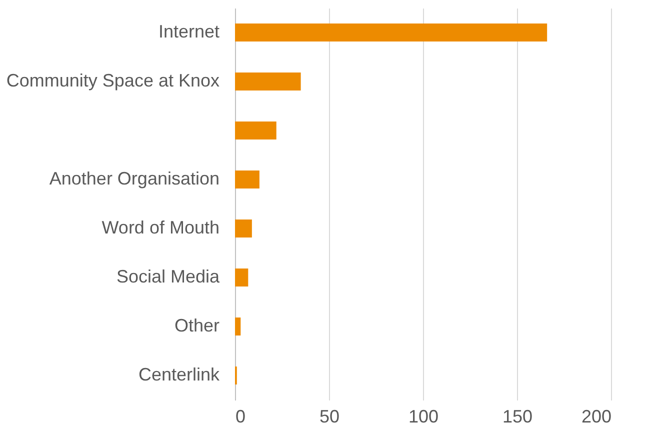 The image size is (651, 434). Describe the element at coordinates (329, 416) in the screenshot. I see `x-tick-label: 50` at that location.